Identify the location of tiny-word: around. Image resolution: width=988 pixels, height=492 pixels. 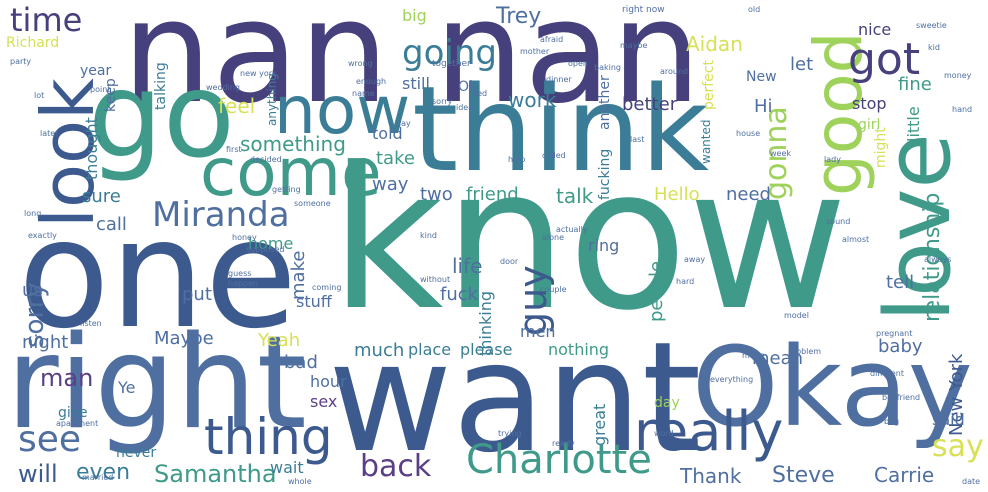
(674, 71).